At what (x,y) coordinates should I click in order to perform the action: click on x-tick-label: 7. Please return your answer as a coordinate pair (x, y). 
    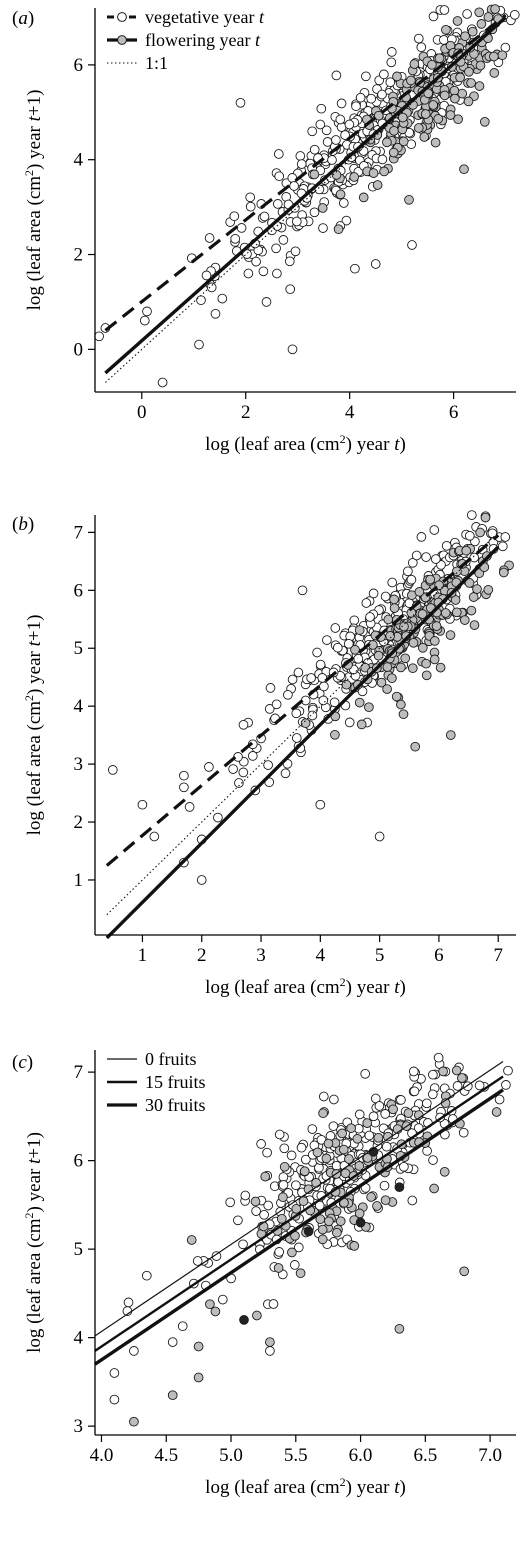
    Looking at the image, I should click on (498, 955).